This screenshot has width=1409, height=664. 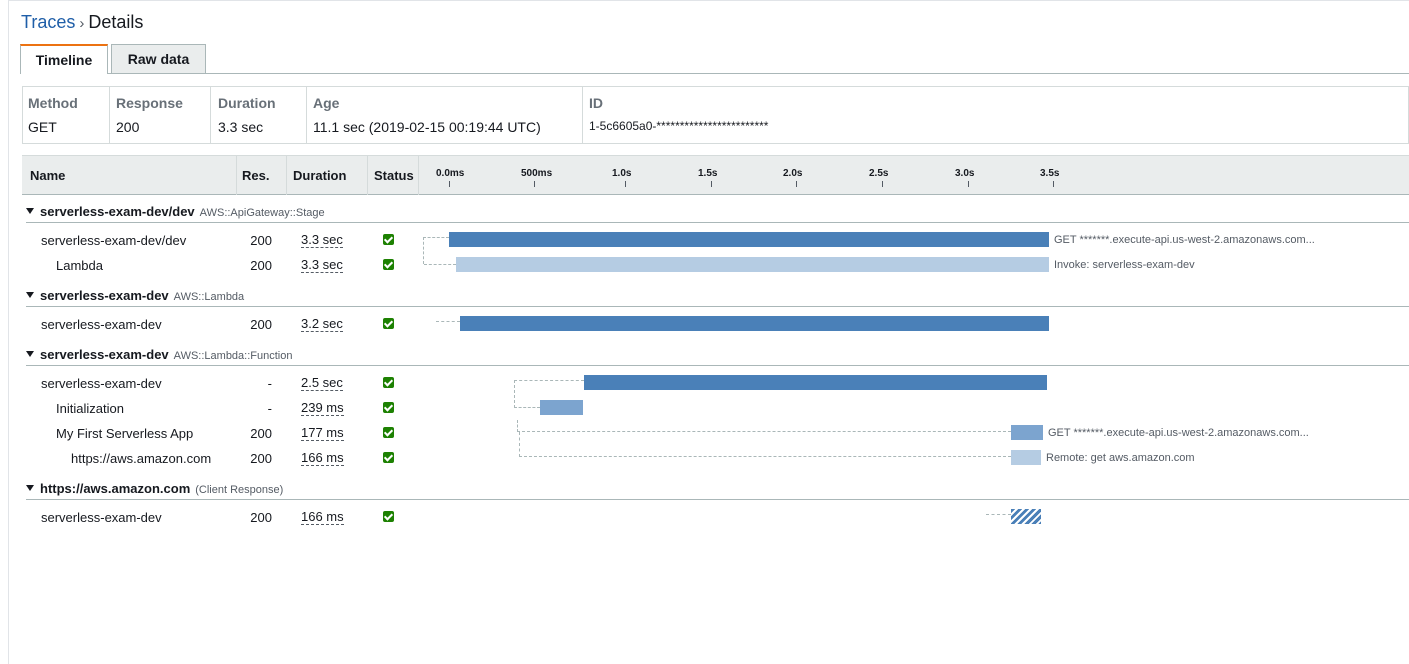 I want to click on timeline-tick: 1.0s, so click(x=622, y=177).